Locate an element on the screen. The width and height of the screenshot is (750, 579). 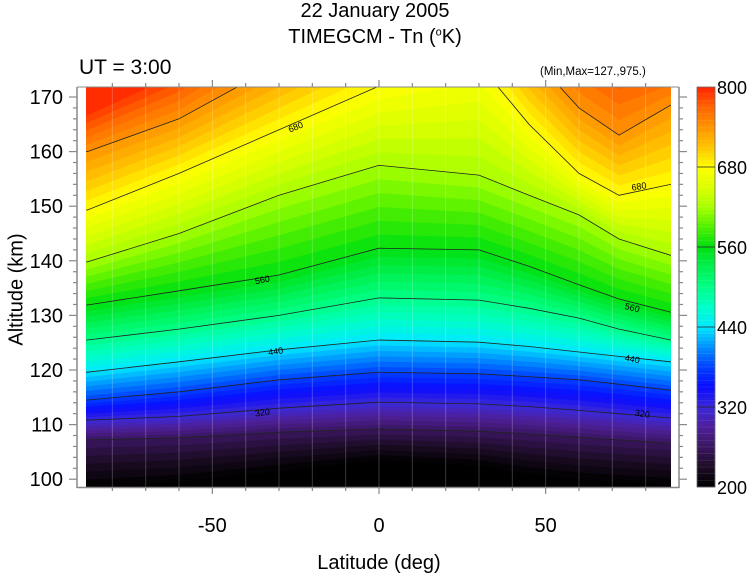
colorbar-tick-label: 320 is located at coordinates (732, 408).